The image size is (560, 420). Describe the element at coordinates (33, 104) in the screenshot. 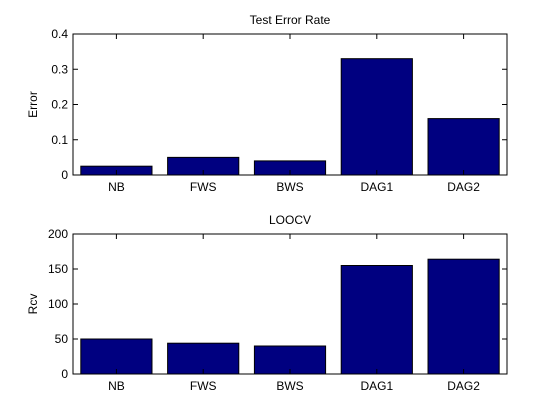

I see `y-axis-label: Error` at that location.